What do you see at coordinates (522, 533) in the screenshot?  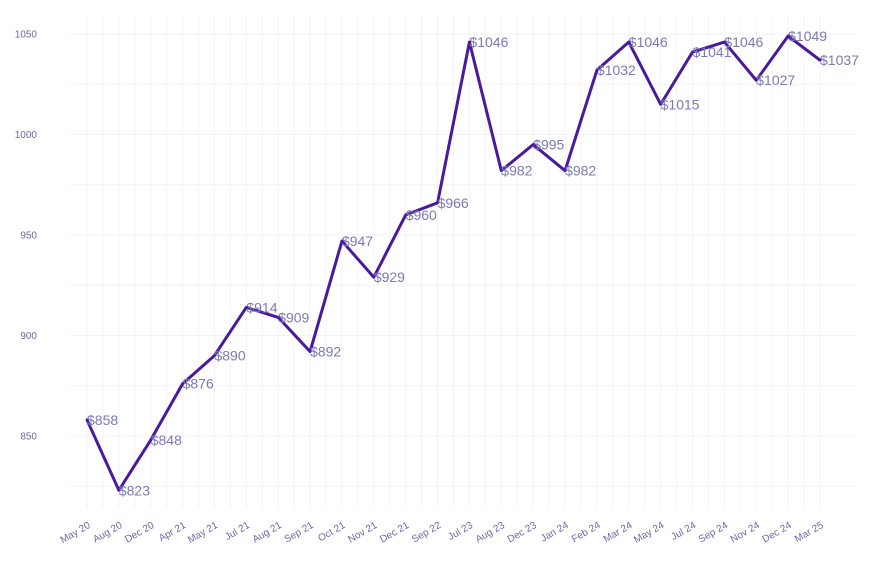 I see `x-tick-label: Dec 23` at bounding box center [522, 533].